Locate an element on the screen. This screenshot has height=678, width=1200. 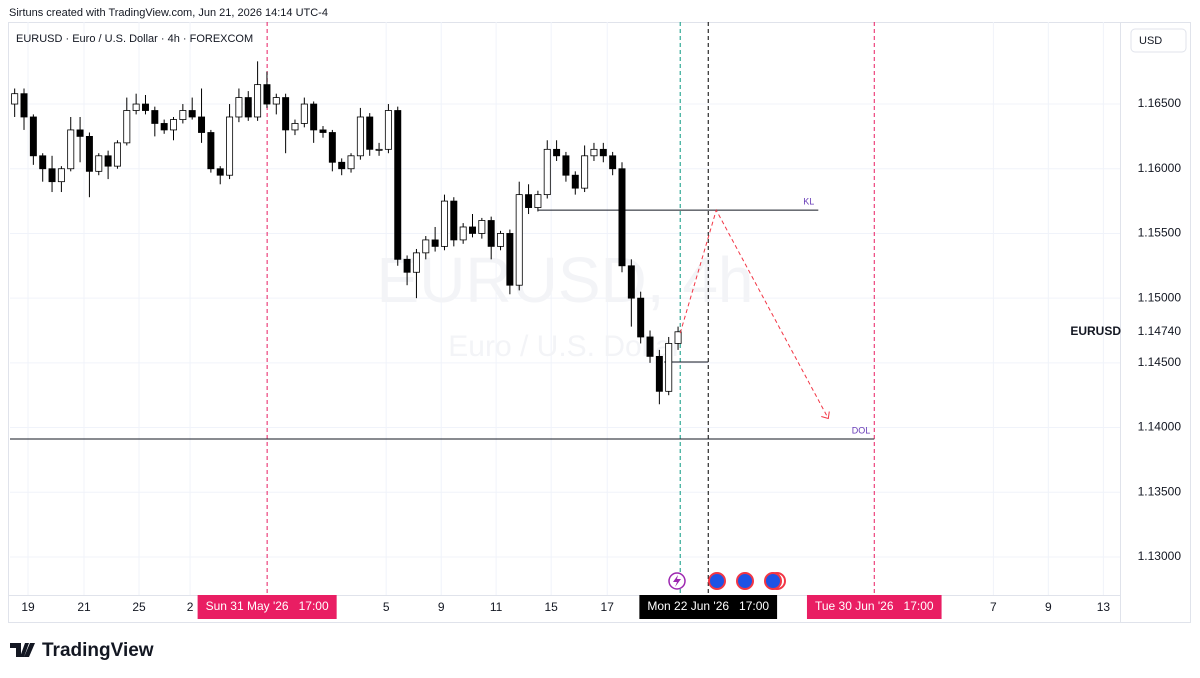
y-tick-label: 1.13500 is located at coordinates (1160, 491).